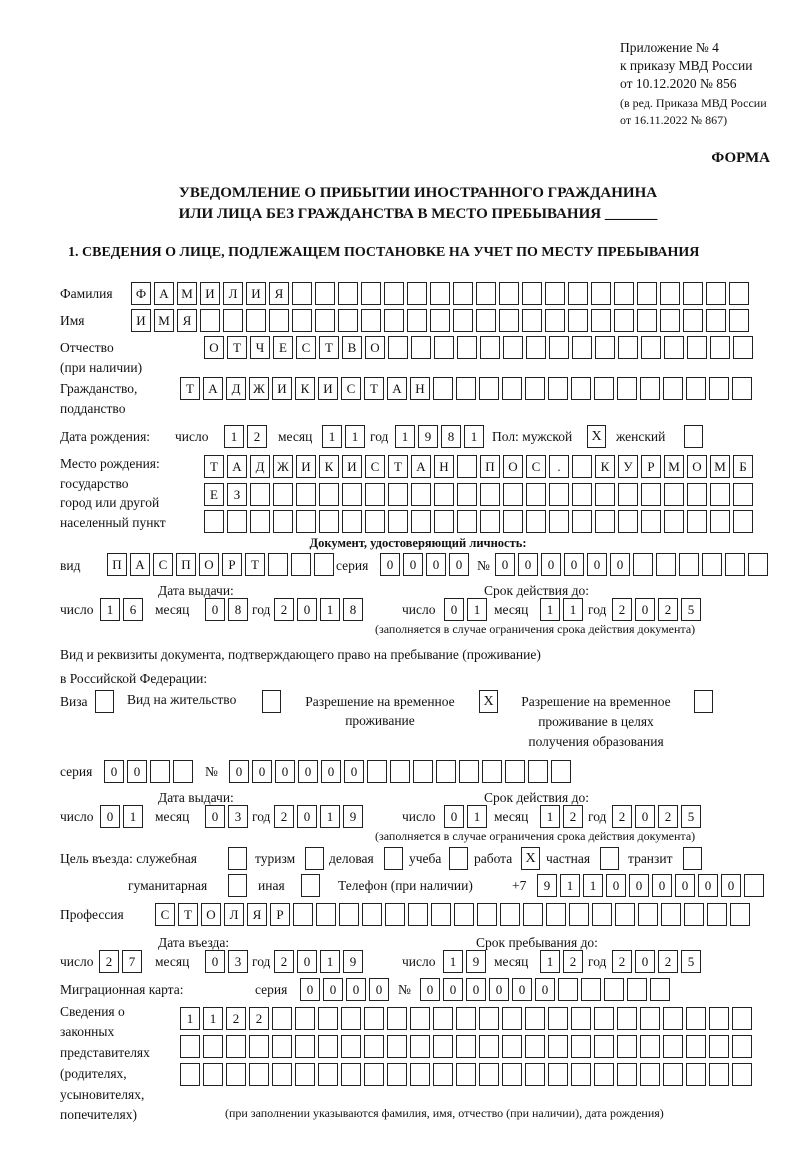 The image size is (800, 1163). What do you see at coordinates (691, 961) in the screenshot?
I see `char-cell: 5` at bounding box center [691, 961].